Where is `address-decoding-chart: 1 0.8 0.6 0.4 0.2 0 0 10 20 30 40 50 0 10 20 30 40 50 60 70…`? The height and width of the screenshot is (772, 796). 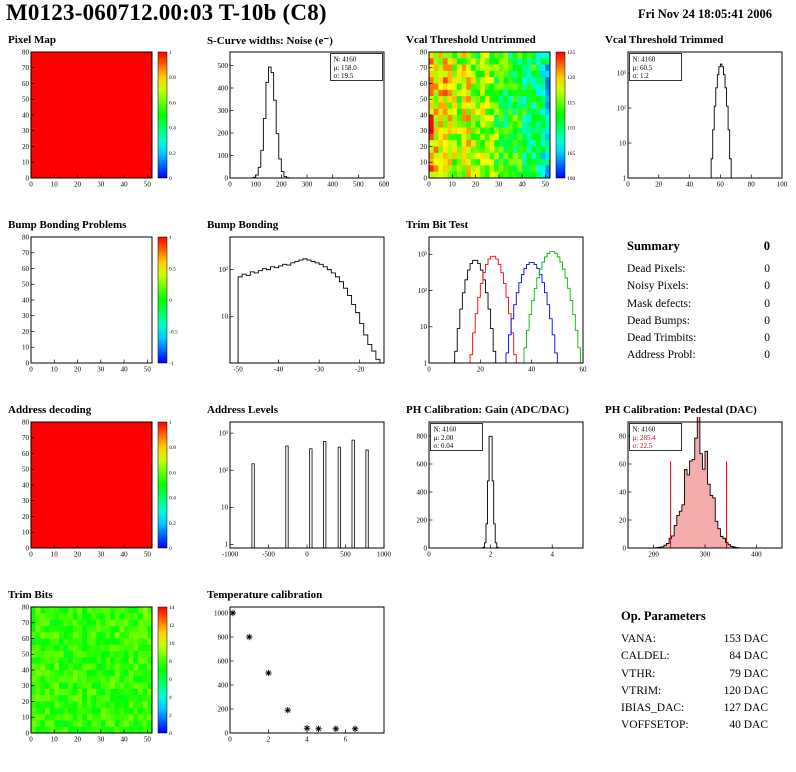
address-decoding-chart: 1 0.8 0.6 0.4 0.2 0 0 10 20 30 40 50 0 10 20 30 40 50 60 70… is located at coordinates (100, 493).